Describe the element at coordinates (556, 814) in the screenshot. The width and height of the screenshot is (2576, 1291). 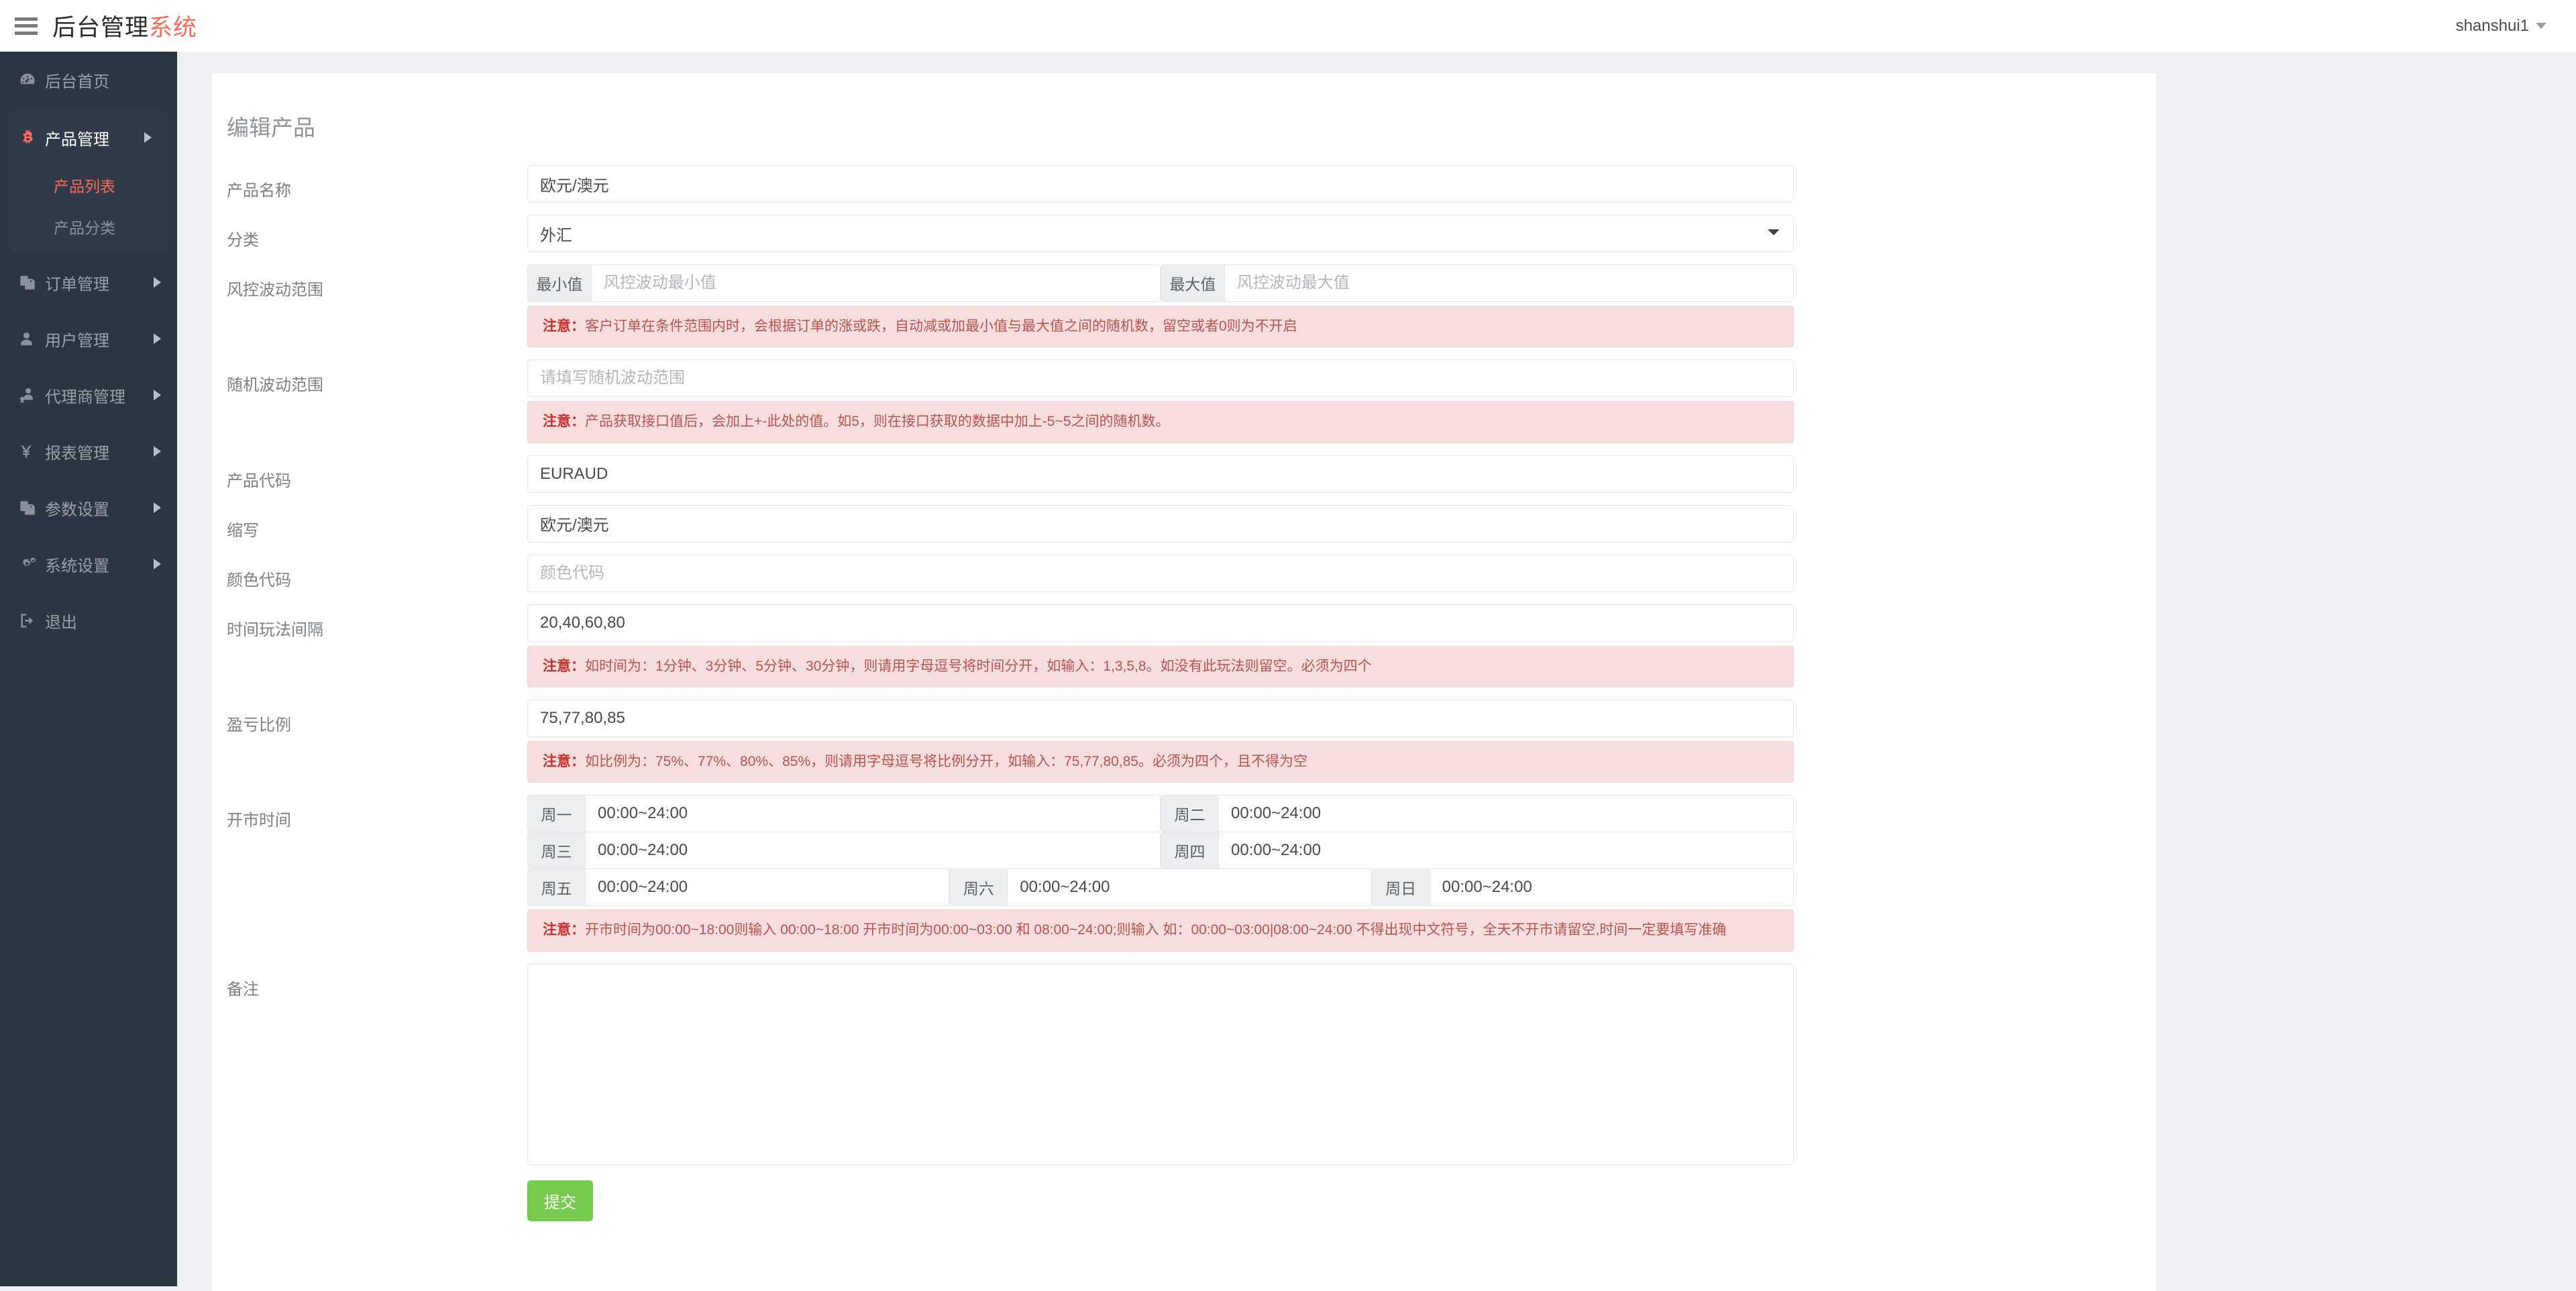
I see `day-addon: 周一` at that location.